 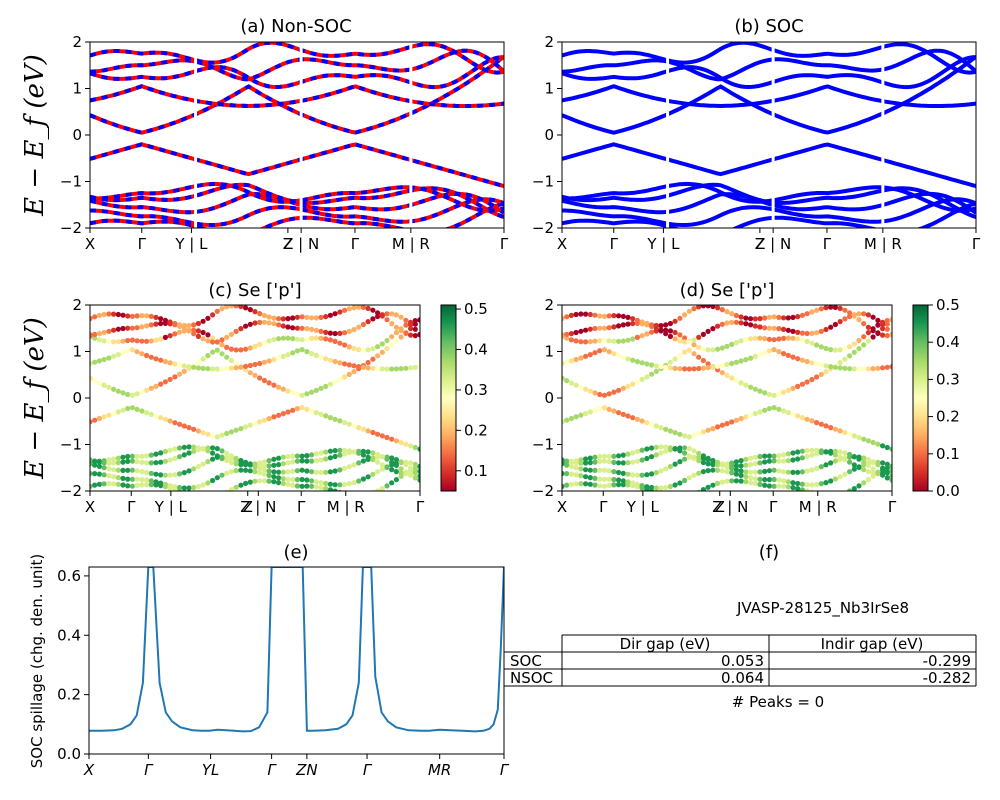 What do you see at coordinates (439, 770) in the screenshot?
I see `x-tick-label: MR` at bounding box center [439, 770].